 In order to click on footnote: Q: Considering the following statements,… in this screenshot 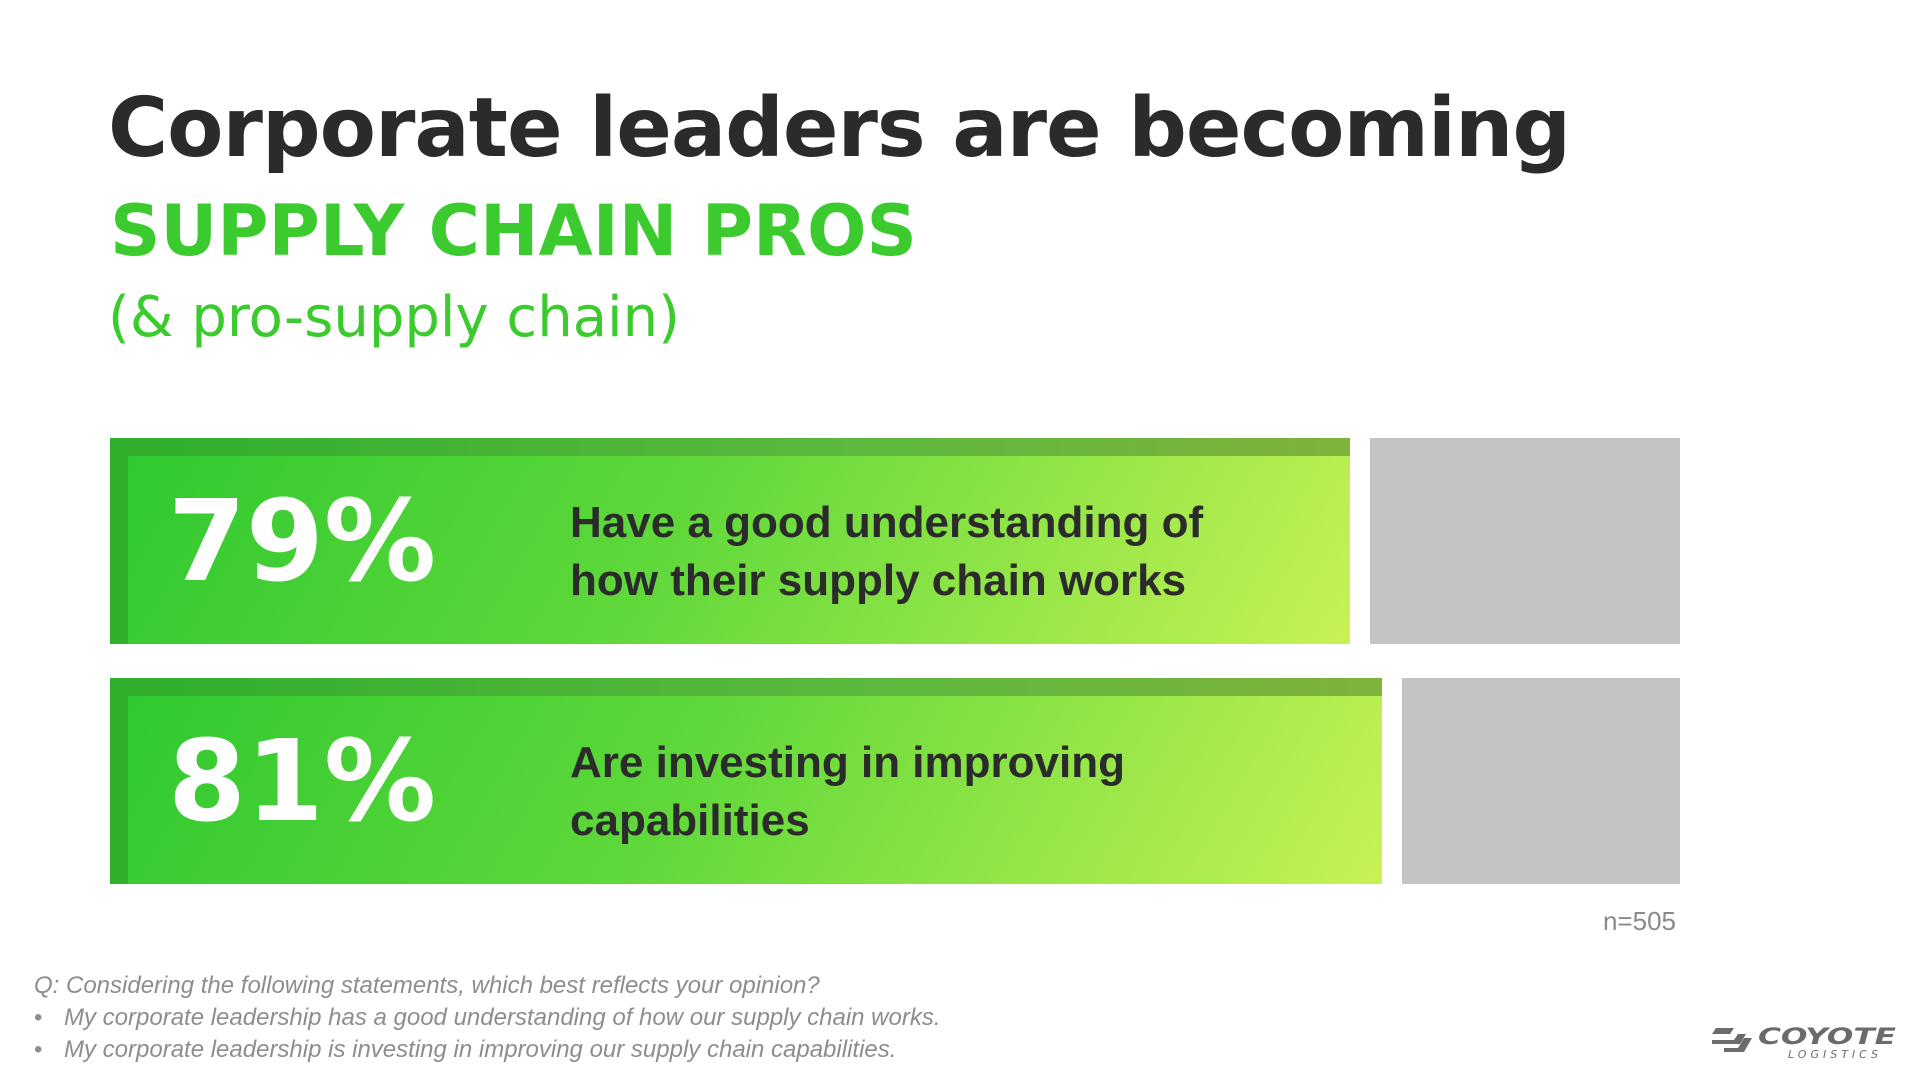, I will do `click(487, 1018)`.